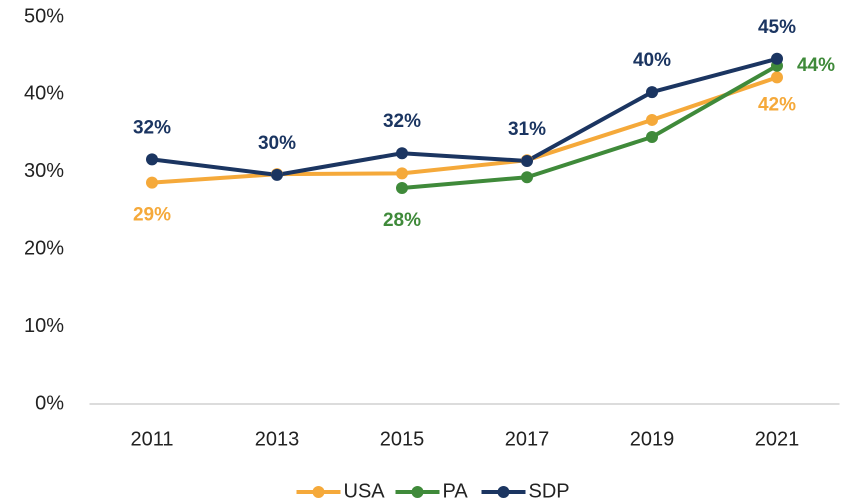 Image resolution: width=857 pixels, height=504 pixels. What do you see at coordinates (277, 143) in the screenshot?
I see `value-label: 30%` at bounding box center [277, 143].